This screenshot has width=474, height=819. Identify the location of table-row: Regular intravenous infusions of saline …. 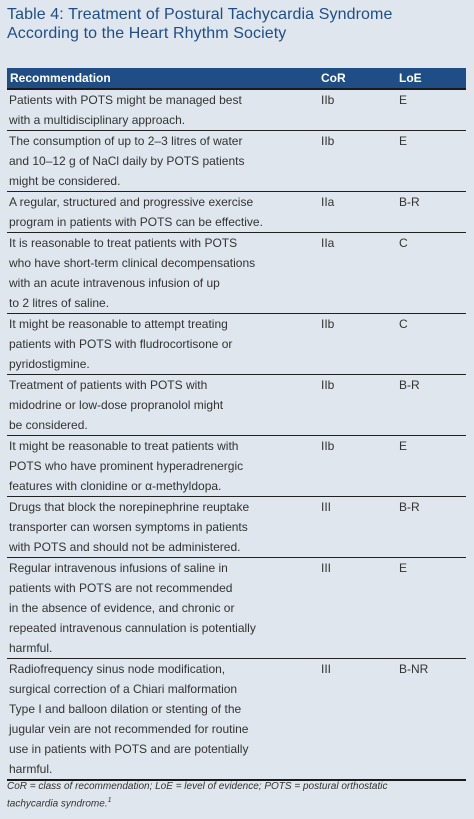
(236, 608).